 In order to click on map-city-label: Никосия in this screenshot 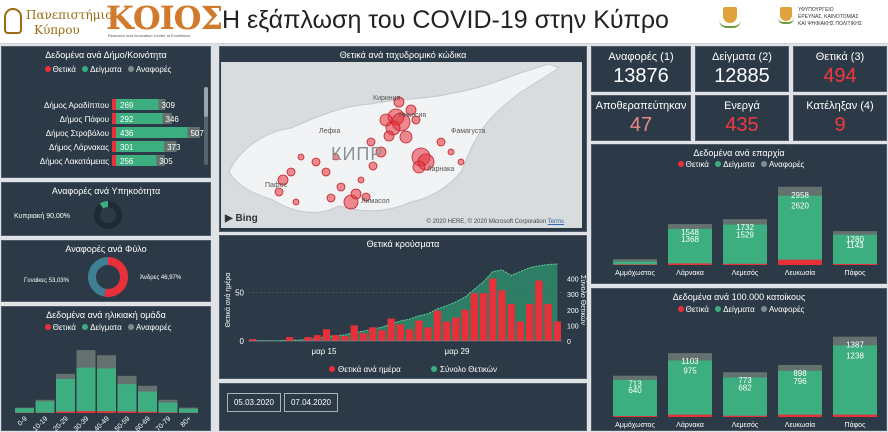, I will do `click(413, 115)`.